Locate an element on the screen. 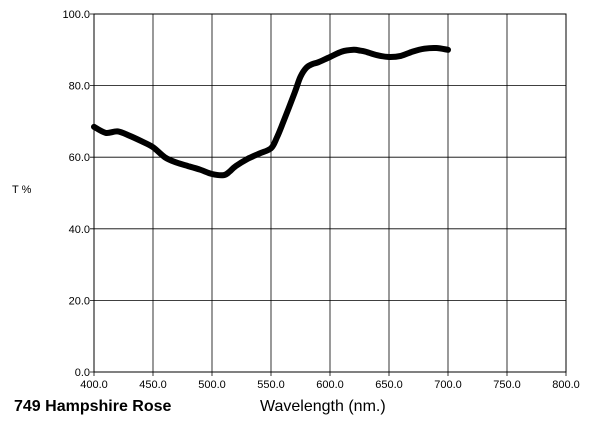  x-tick-label: 700.0 is located at coordinates (448, 385).